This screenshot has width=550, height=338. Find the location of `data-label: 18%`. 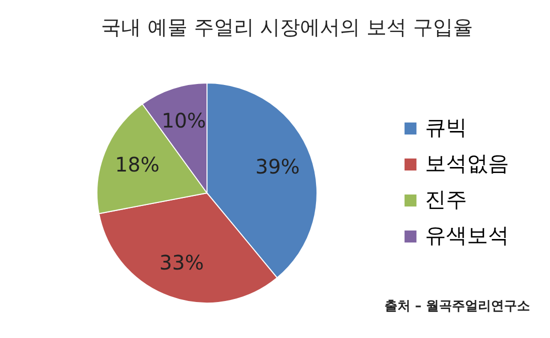

data-label: 18% is located at coordinates (137, 164).